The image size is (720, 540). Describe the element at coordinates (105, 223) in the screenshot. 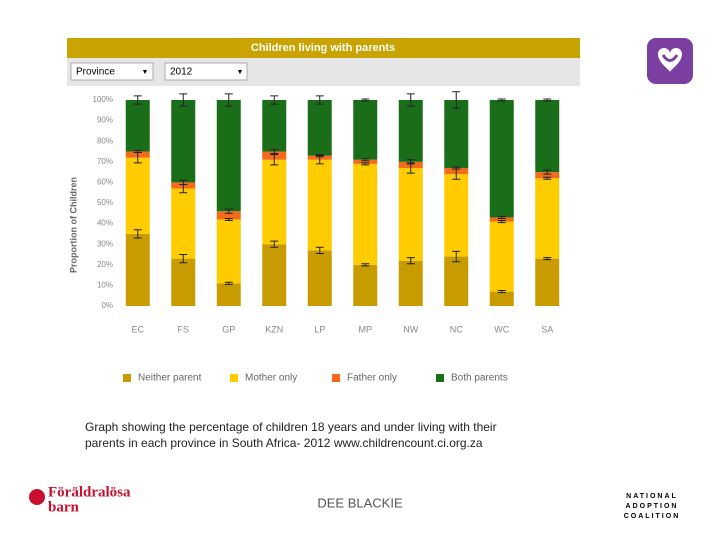

I see `y-tick-label: 40%` at that location.